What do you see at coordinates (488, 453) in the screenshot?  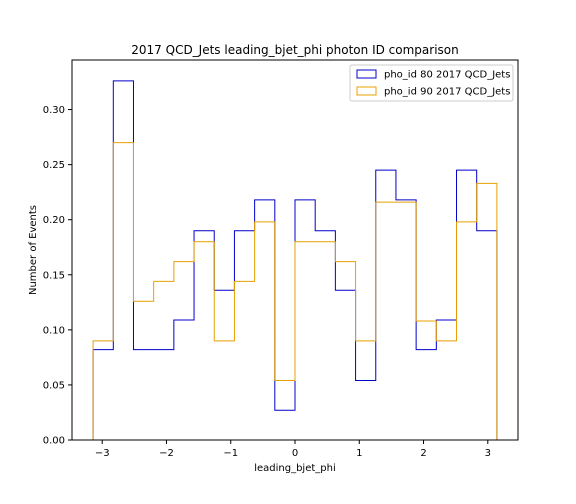 I see `x-tick-label: 3` at bounding box center [488, 453].